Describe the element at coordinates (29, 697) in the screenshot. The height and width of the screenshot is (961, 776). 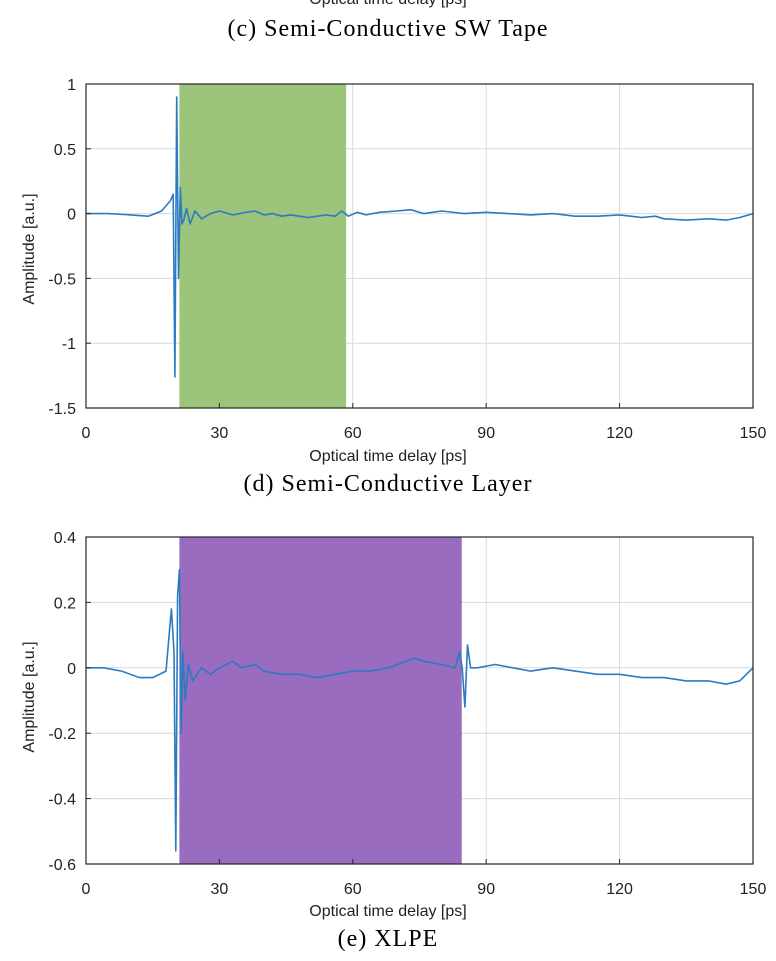
I see `chart-e-ylabel: Amplitude [a.u.]` at that location.